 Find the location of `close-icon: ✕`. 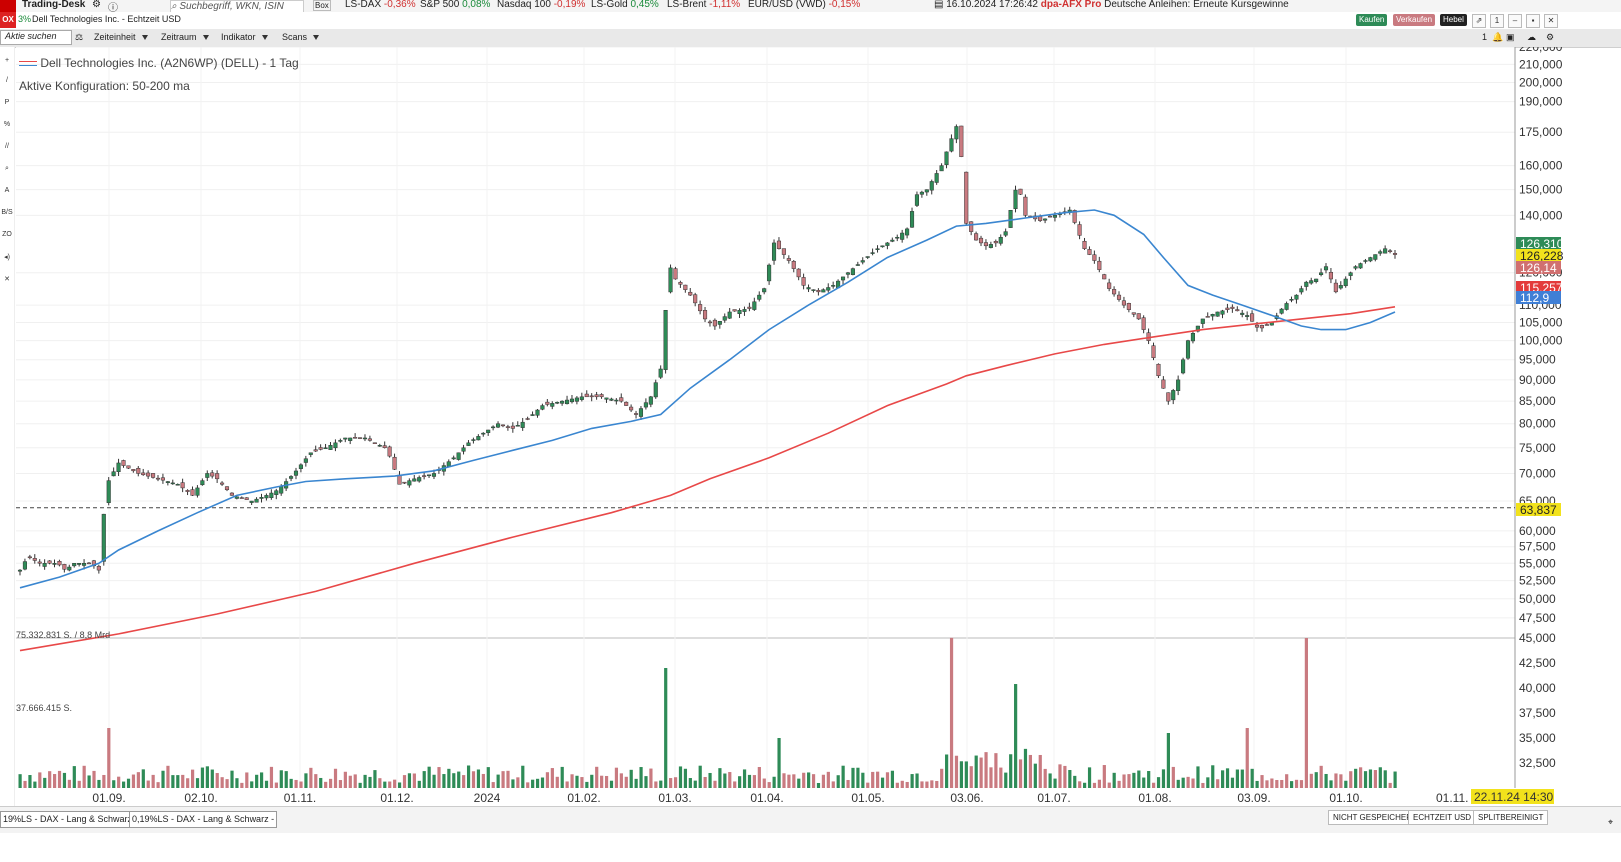

close-icon: ✕ is located at coordinates (1551, 21).